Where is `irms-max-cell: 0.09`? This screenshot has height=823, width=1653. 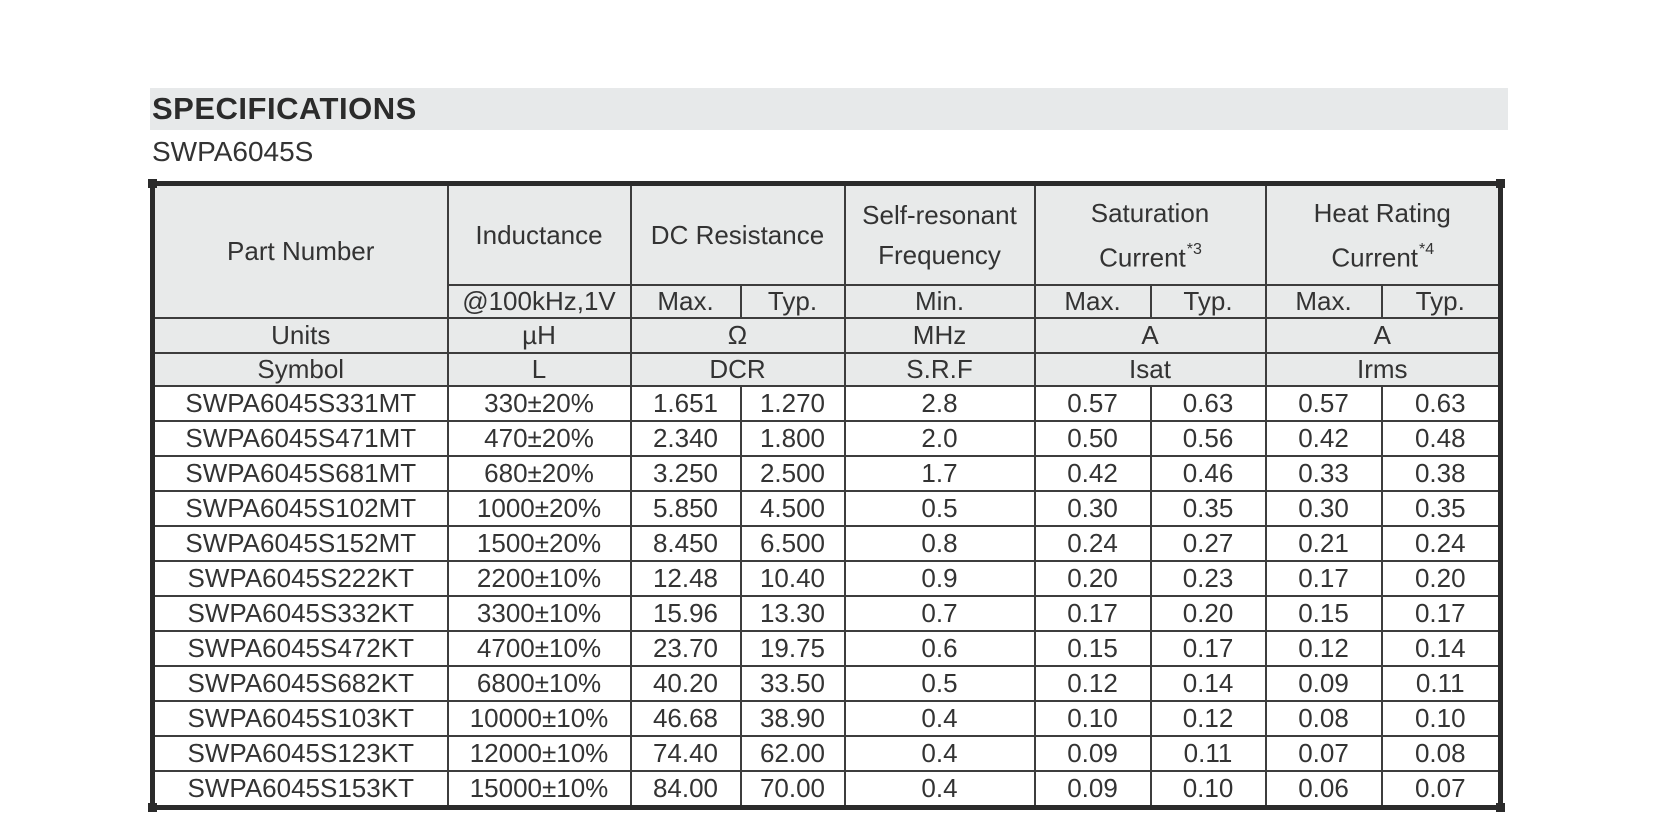
irms-max-cell: 0.09 is located at coordinates (1323, 683).